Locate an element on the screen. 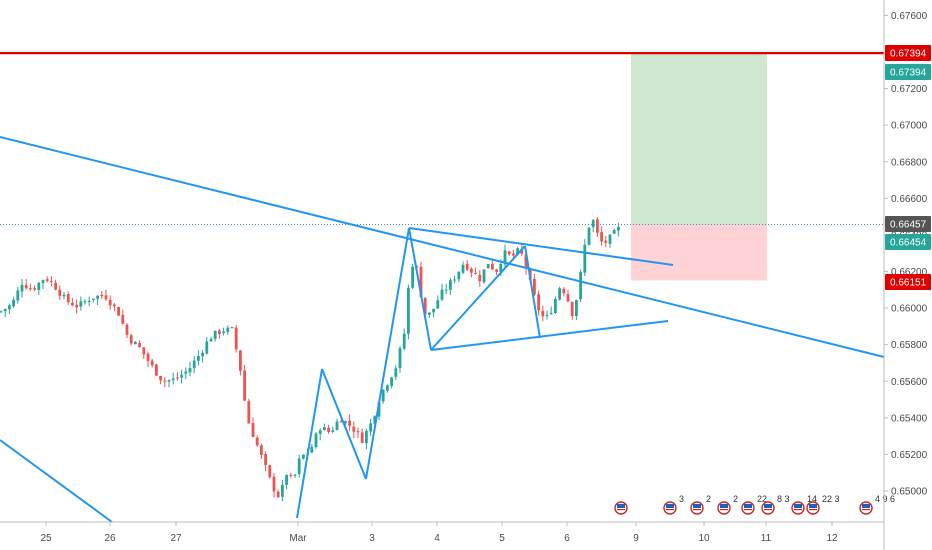  economic-event is located at coordinates (621, 508).